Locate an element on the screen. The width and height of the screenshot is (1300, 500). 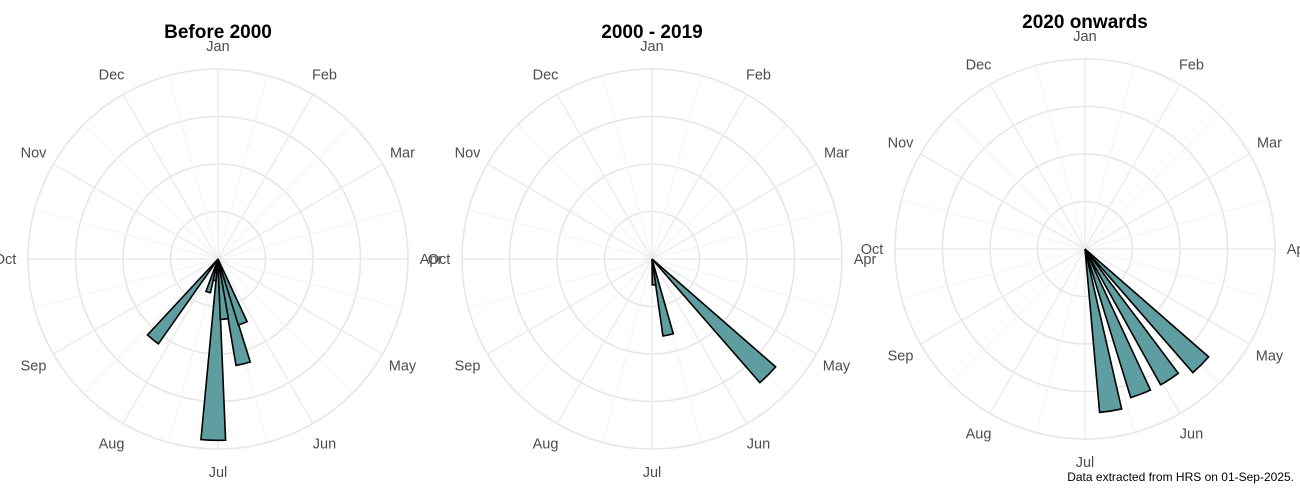
data-source-caption: Data extracted from HRS on 01-Sep-2025. is located at coordinates (1180, 477).